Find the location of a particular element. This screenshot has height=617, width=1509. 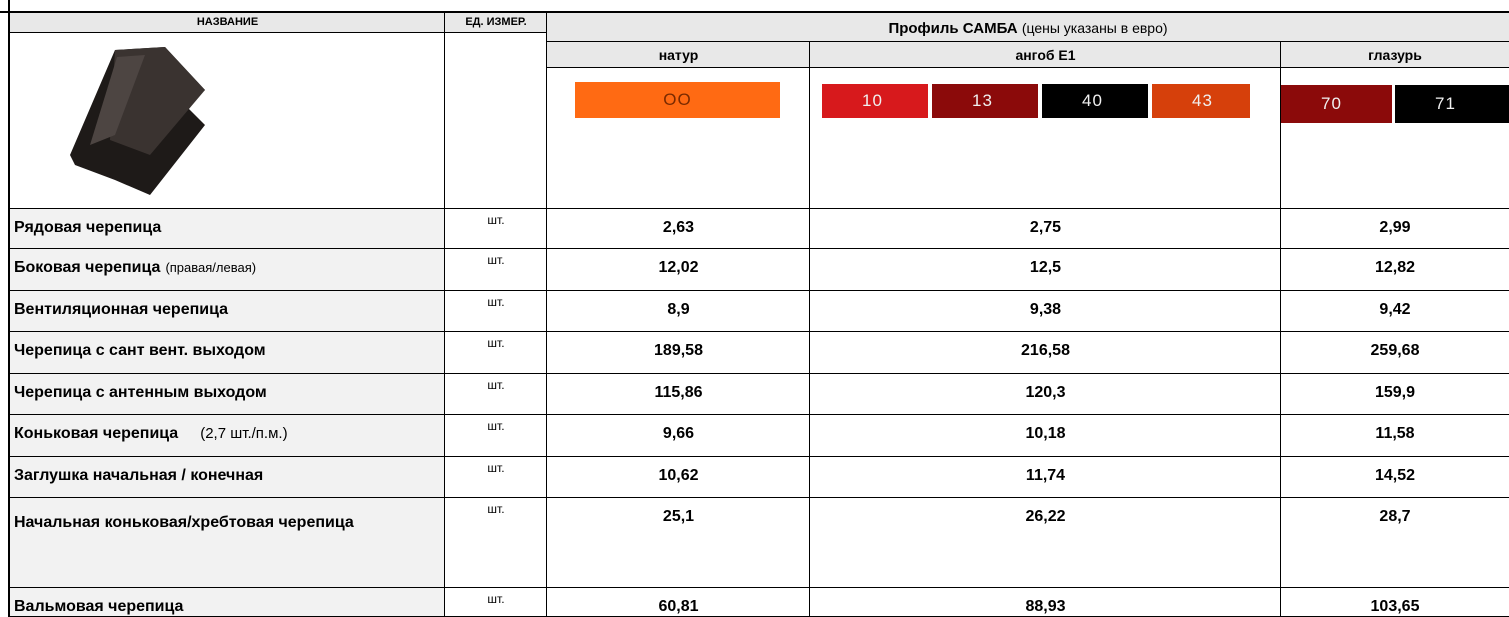

price: 11,74 is located at coordinates (1045, 475).